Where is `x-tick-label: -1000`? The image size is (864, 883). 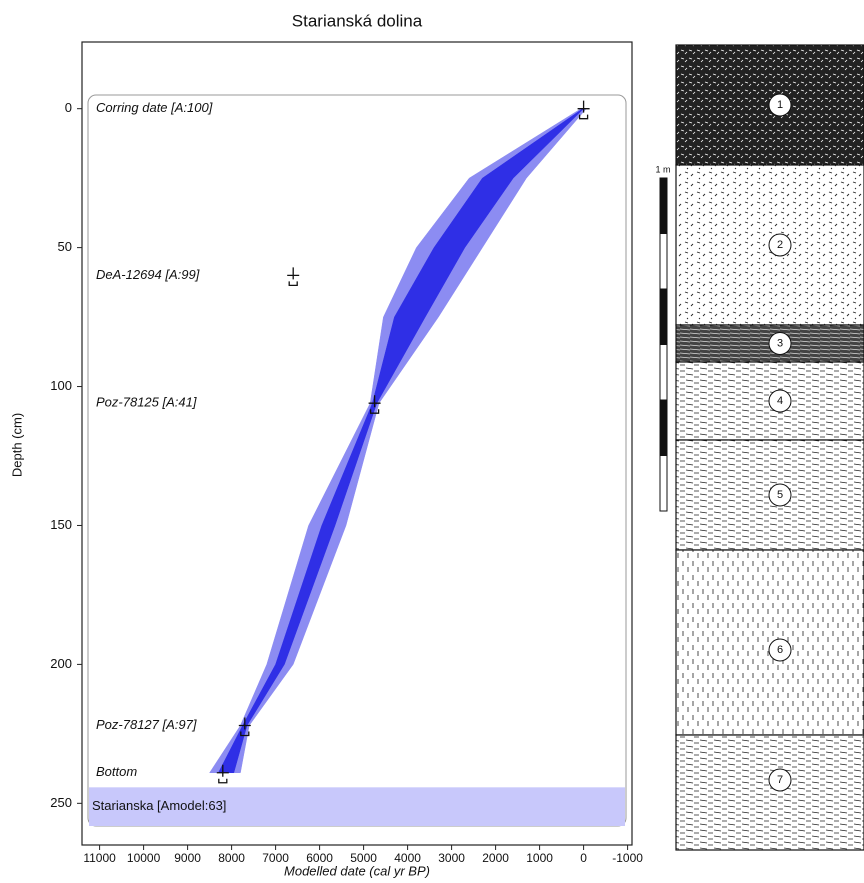
x-tick-label: -1000 is located at coordinates (627, 858).